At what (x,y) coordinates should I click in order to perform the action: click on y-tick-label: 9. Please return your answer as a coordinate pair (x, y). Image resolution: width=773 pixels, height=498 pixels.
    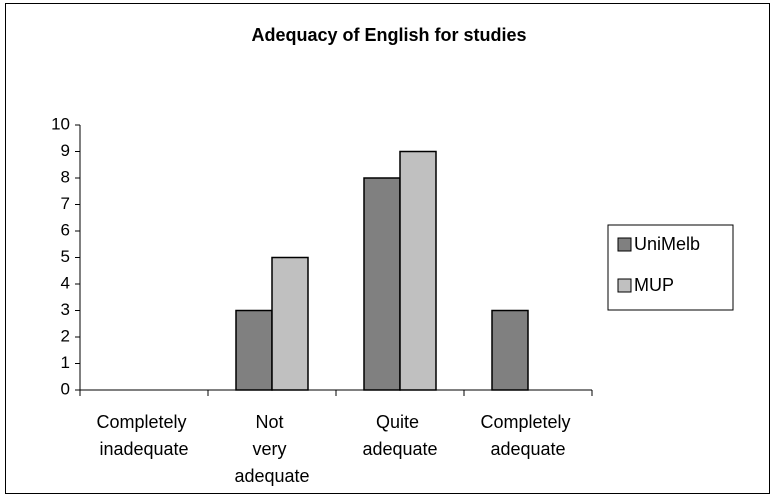
    Looking at the image, I should click on (65, 150).